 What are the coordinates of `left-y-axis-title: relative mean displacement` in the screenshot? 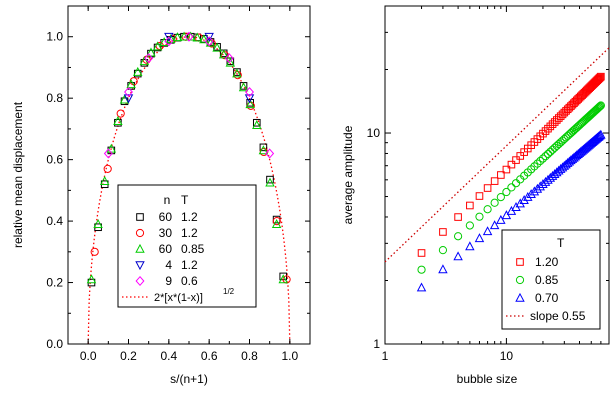 It's located at (18, 174).